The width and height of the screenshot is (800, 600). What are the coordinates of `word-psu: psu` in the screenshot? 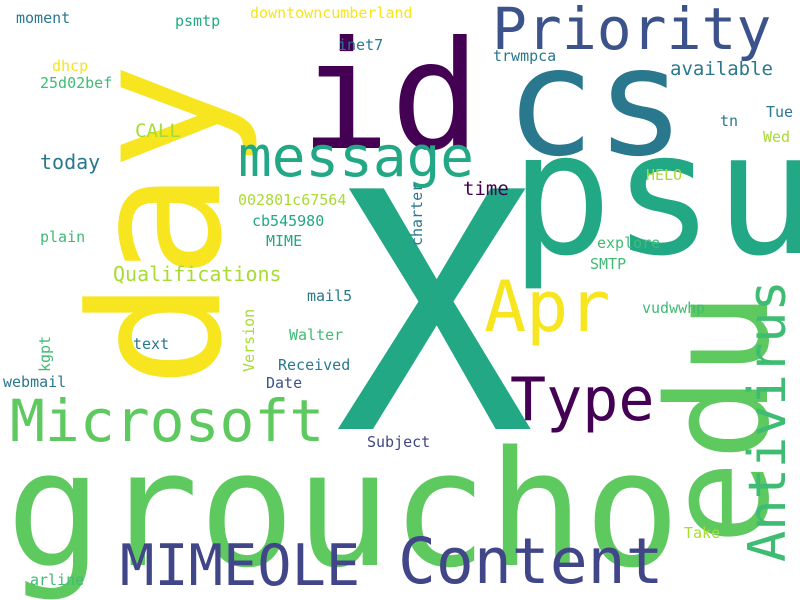 It's located at (655, 195).